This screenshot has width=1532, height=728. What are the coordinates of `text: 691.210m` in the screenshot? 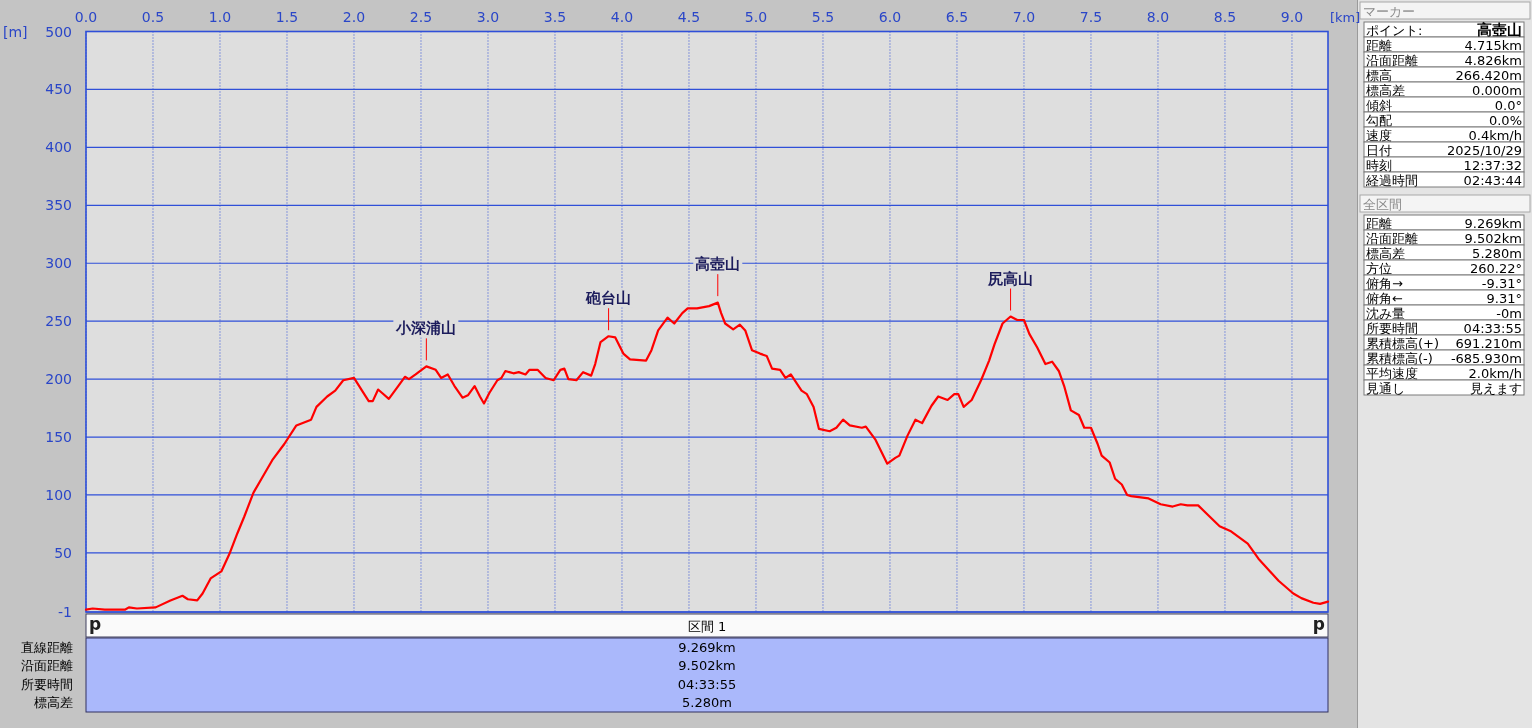 It's located at (1488, 343).